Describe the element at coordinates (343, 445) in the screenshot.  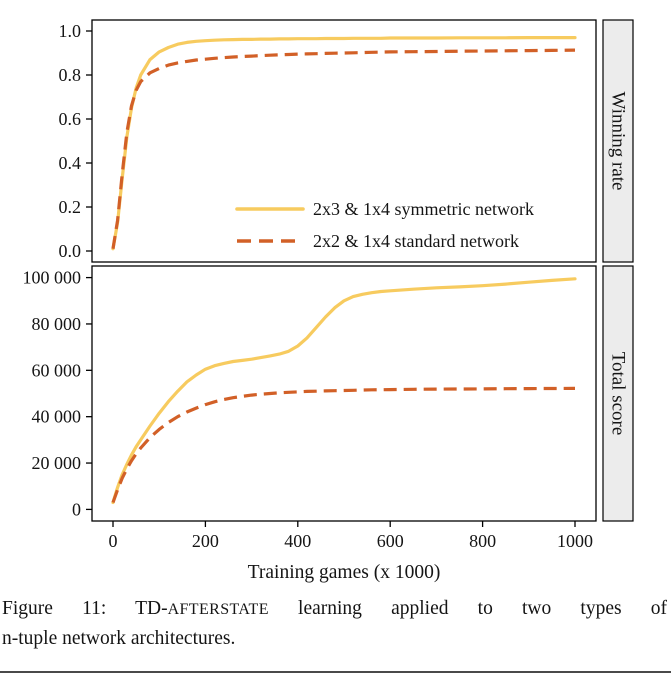
I see `series-2x2-1x4-standard-network` at that location.